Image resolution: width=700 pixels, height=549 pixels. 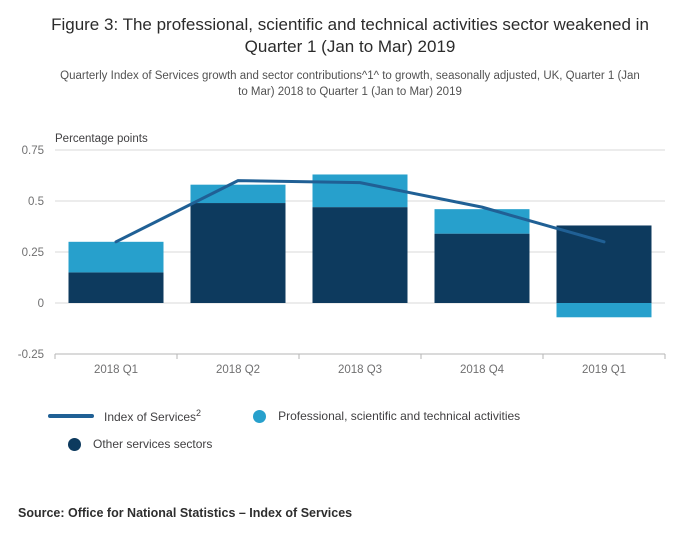 What do you see at coordinates (116, 370) in the screenshot?
I see `x-tick-label: 2018 Q1` at bounding box center [116, 370].